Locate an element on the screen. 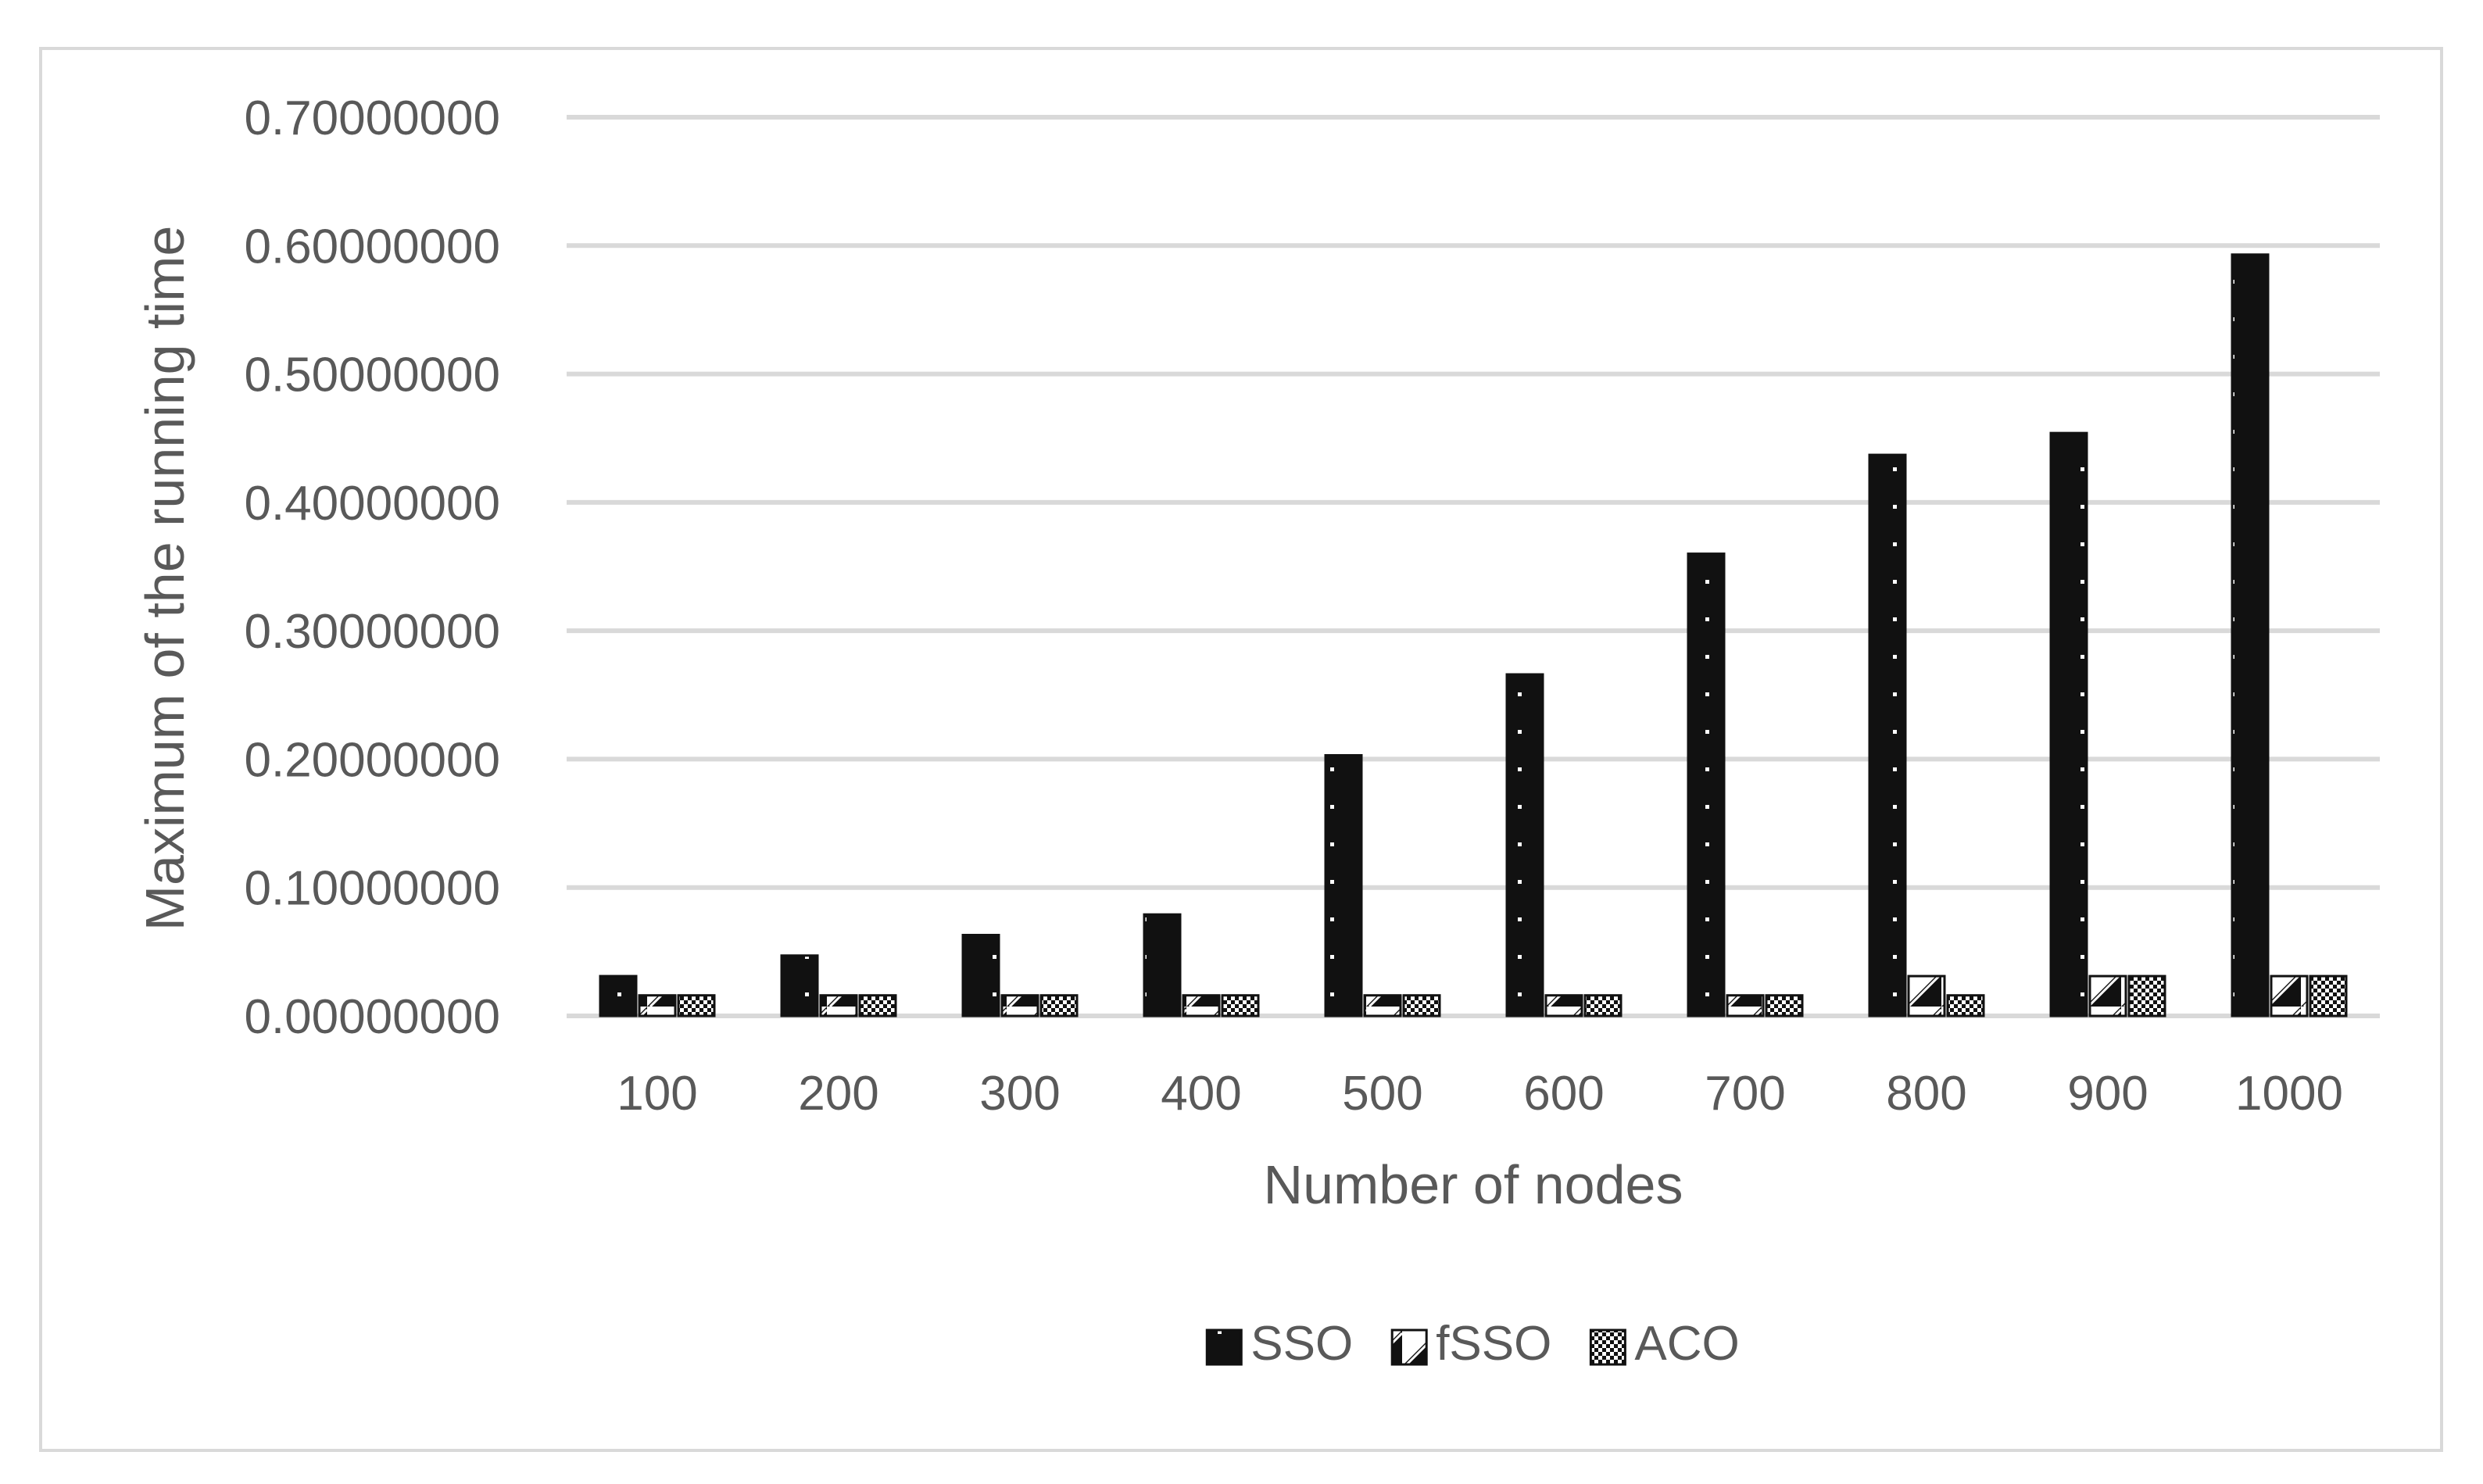  y-tick-label: 0.60000000 is located at coordinates (372, 247).